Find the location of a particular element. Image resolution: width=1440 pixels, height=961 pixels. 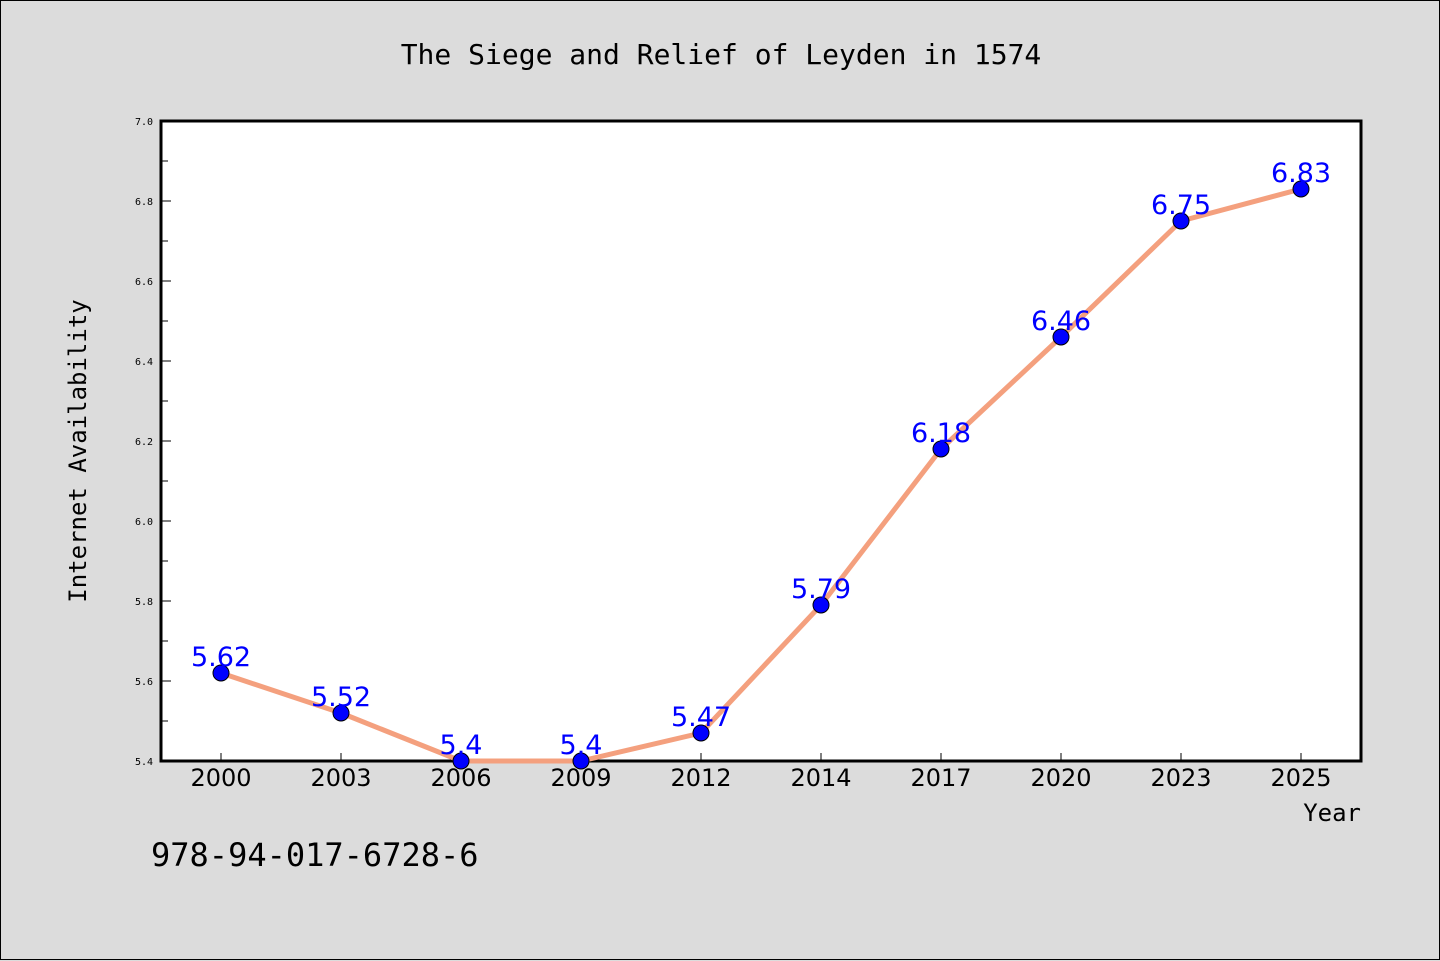

chart-title: The Siege and Relief of Leyden in 1574 is located at coordinates (721, 54).